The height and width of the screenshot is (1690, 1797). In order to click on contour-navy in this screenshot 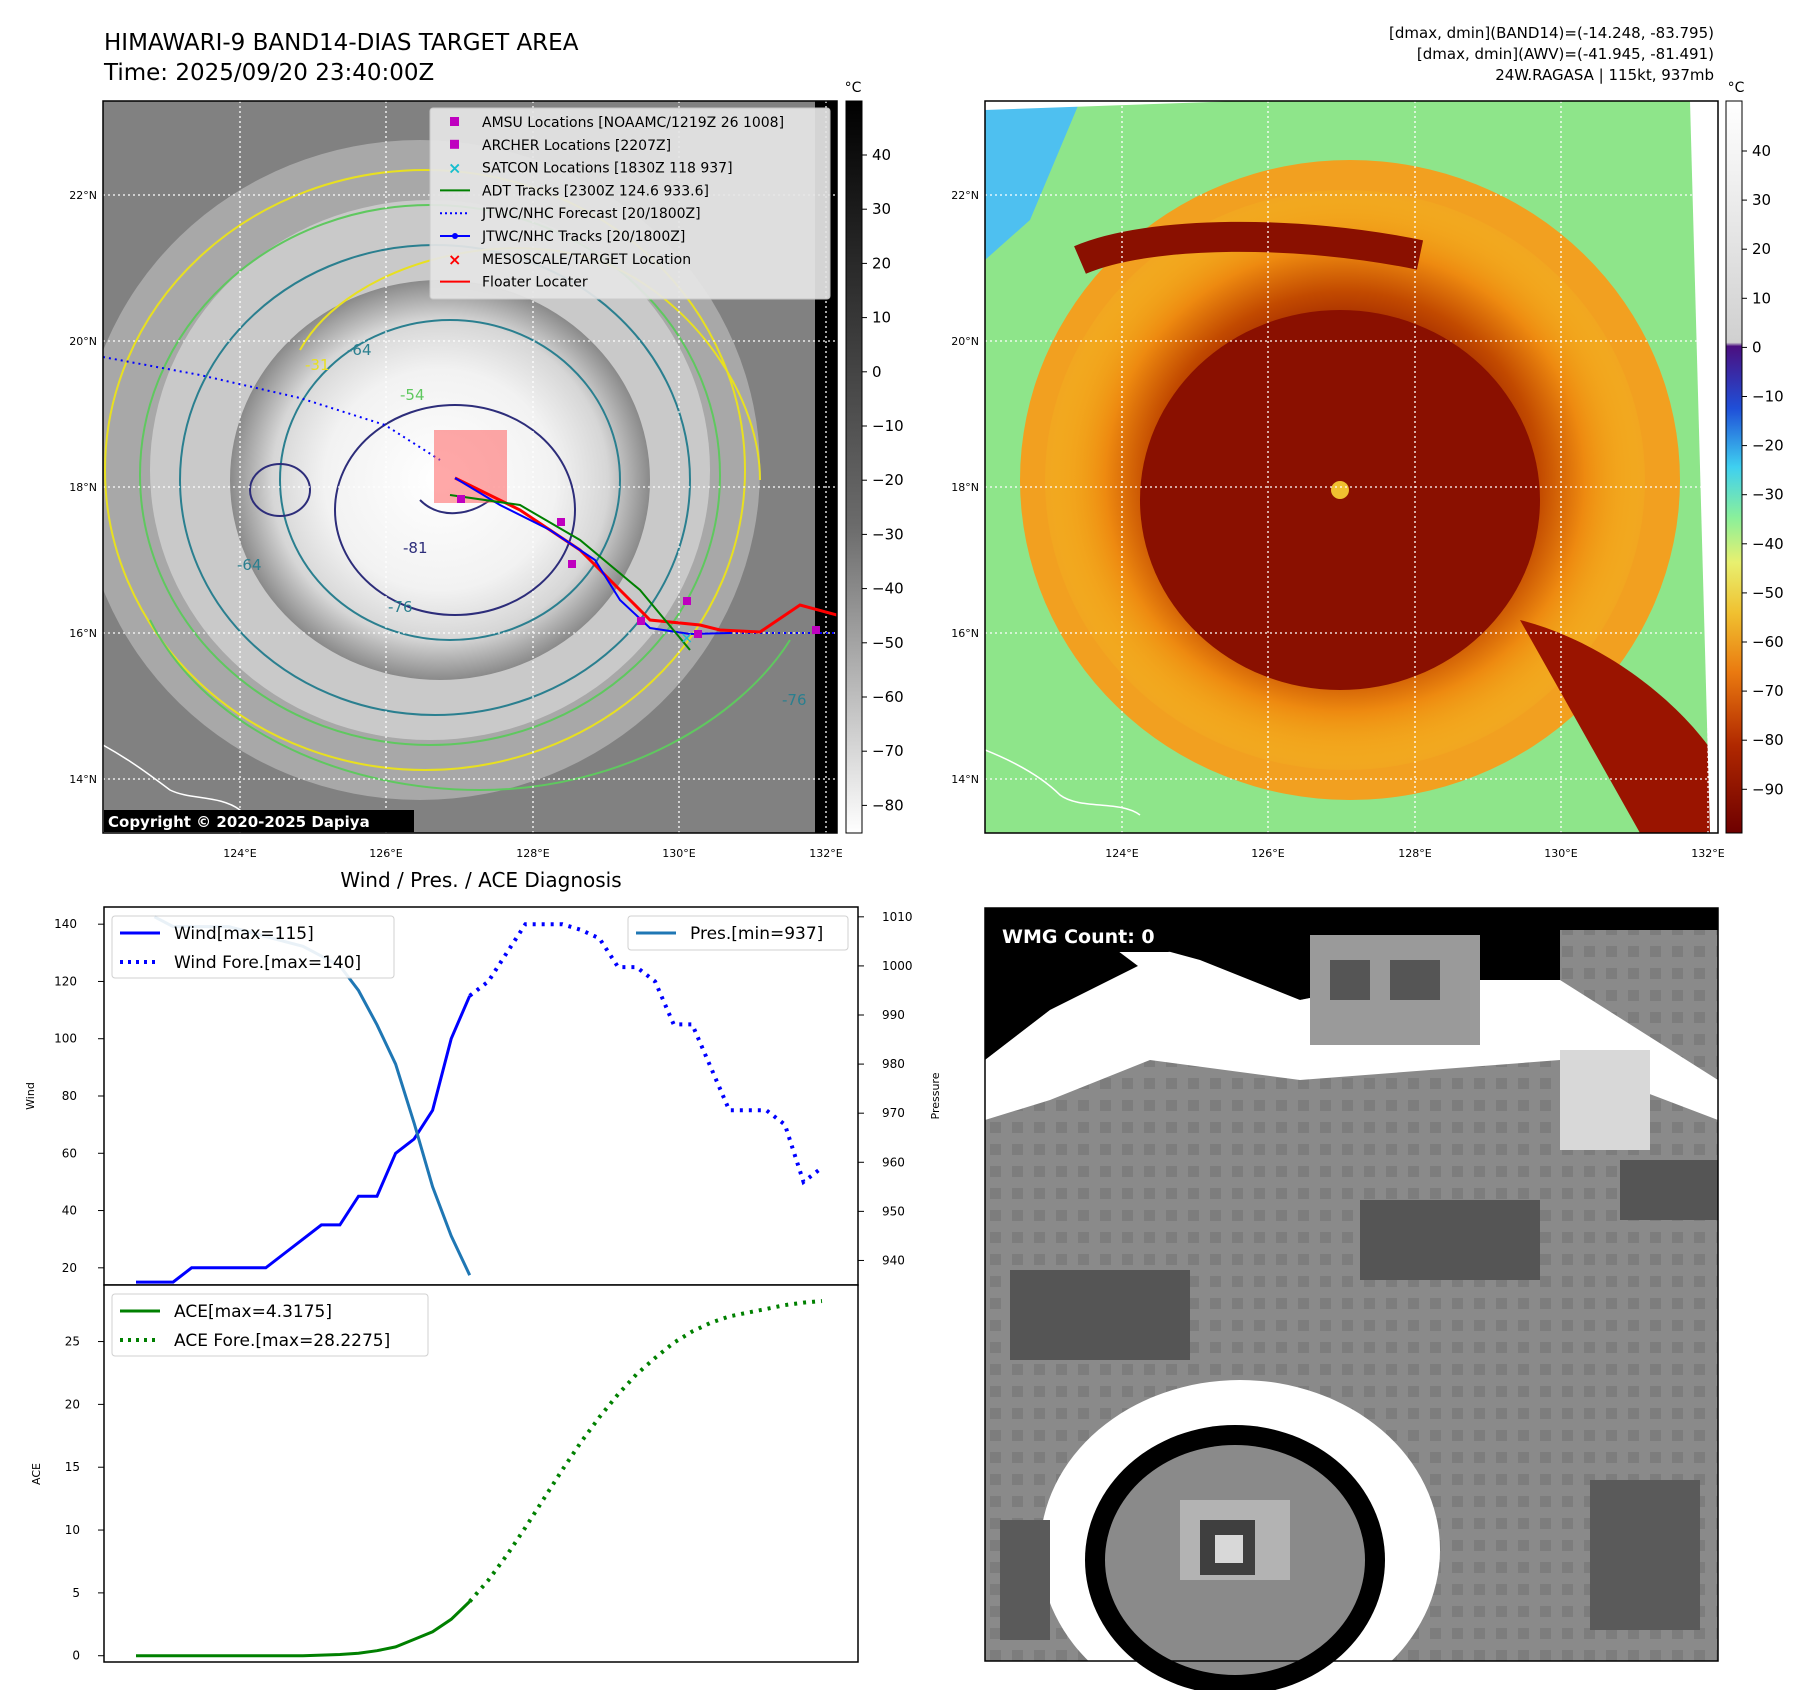, I will do `click(455, 510)`.